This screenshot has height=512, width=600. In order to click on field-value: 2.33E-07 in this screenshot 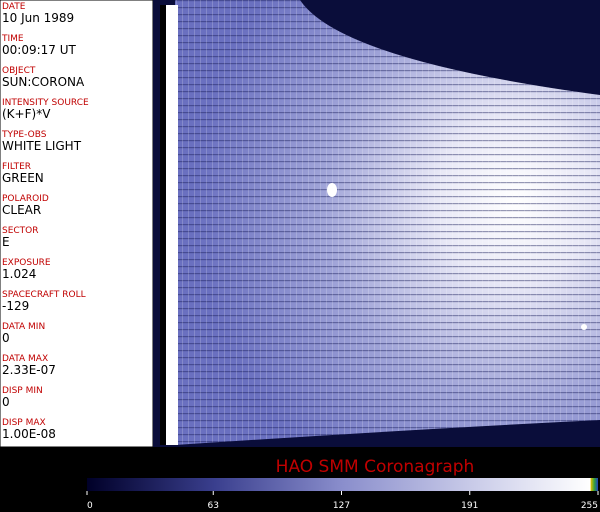, I will do `click(29, 370)`.